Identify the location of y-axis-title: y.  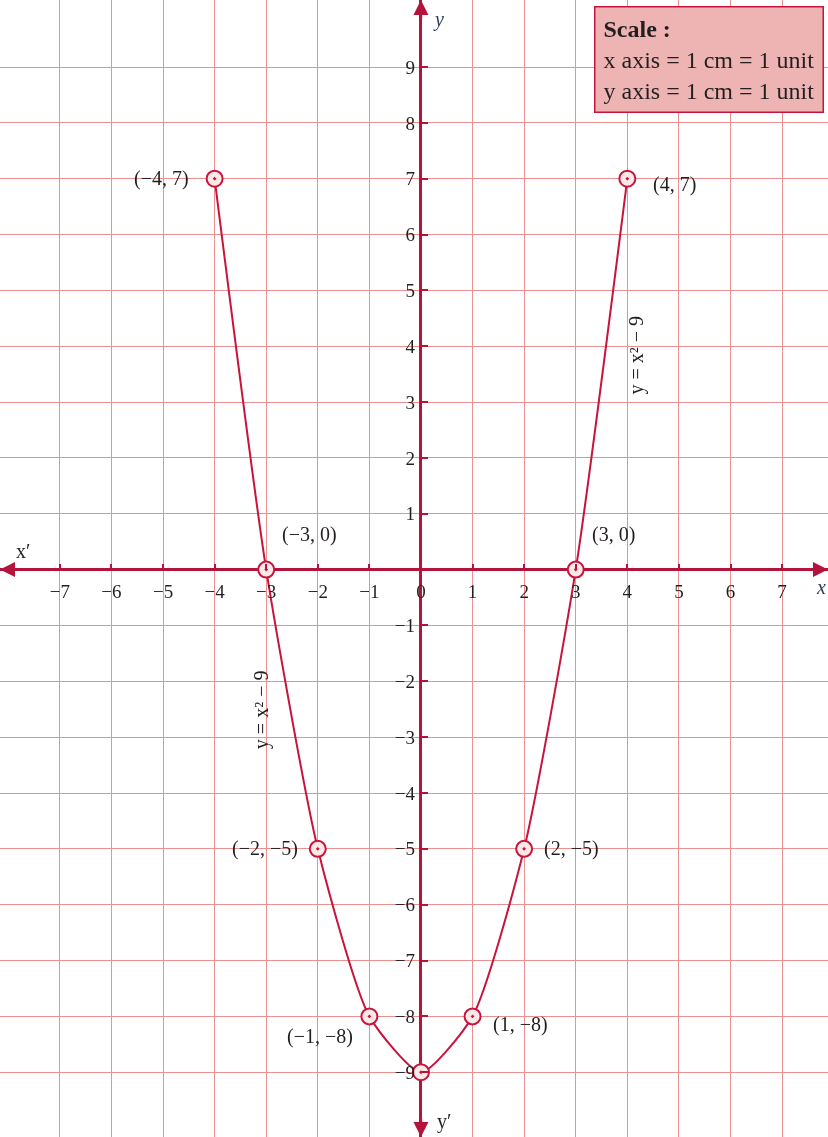
(438, 19).